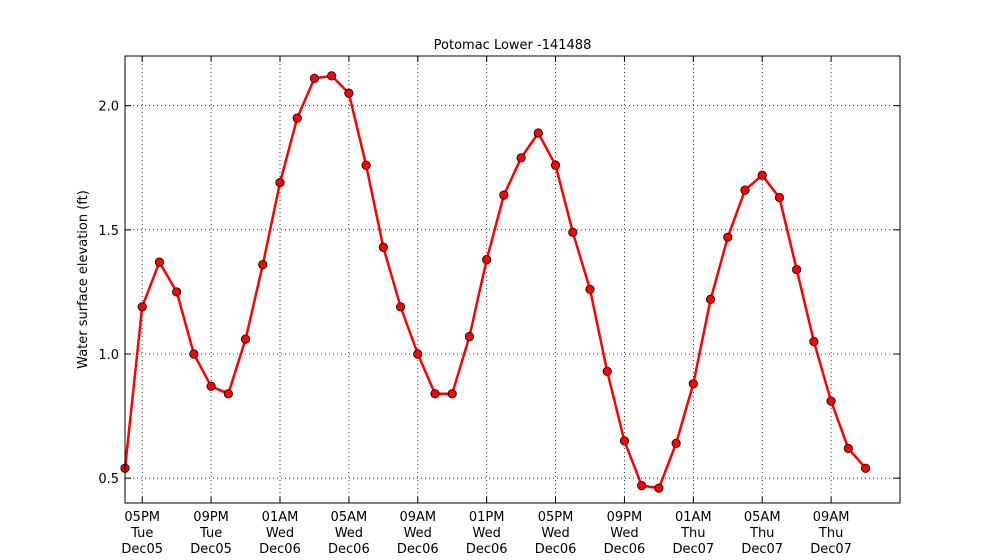 The image size is (1000, 560). Describe the element at coordinates (513, 45) in the screenshot. I see `chart-title: Potomac Lower -141488` at that location.